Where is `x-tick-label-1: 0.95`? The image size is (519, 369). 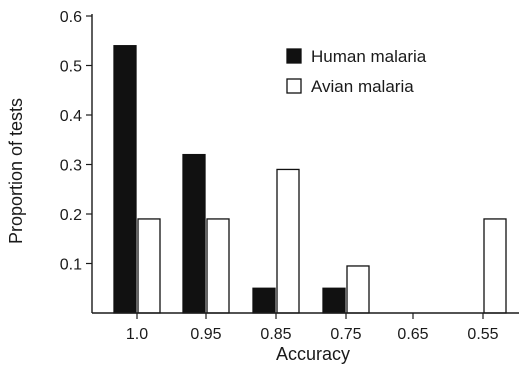
x-tick-label-1: 0.95 is located at coordinates (205, 334).